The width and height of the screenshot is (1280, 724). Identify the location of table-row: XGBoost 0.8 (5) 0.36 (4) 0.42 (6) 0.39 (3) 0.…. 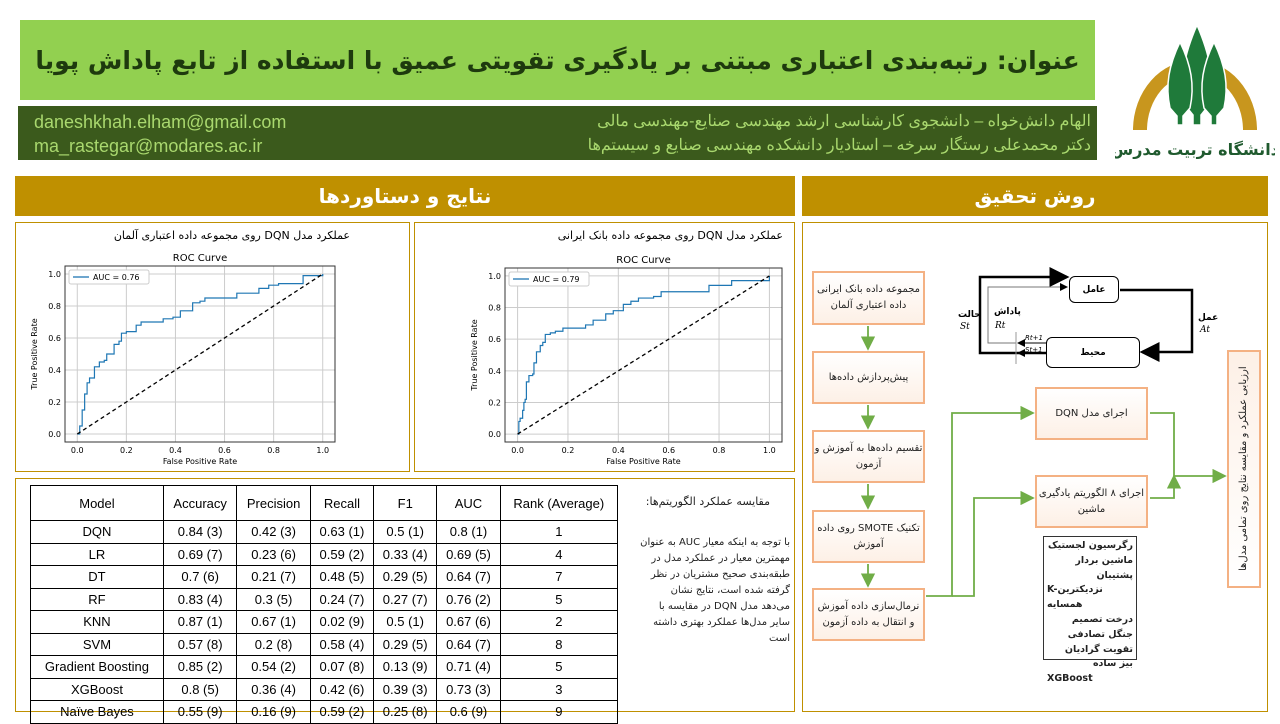
(324, 689).